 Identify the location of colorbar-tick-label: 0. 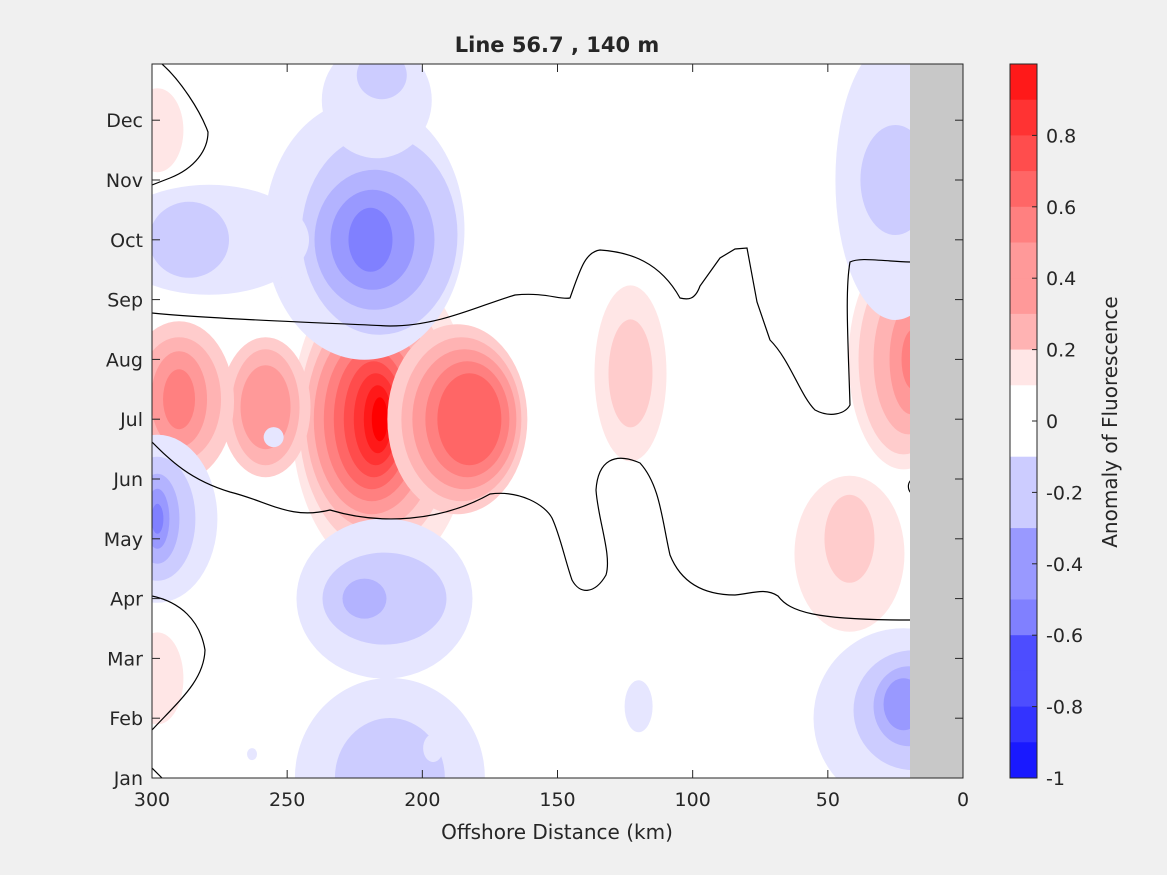
(1052, 422).